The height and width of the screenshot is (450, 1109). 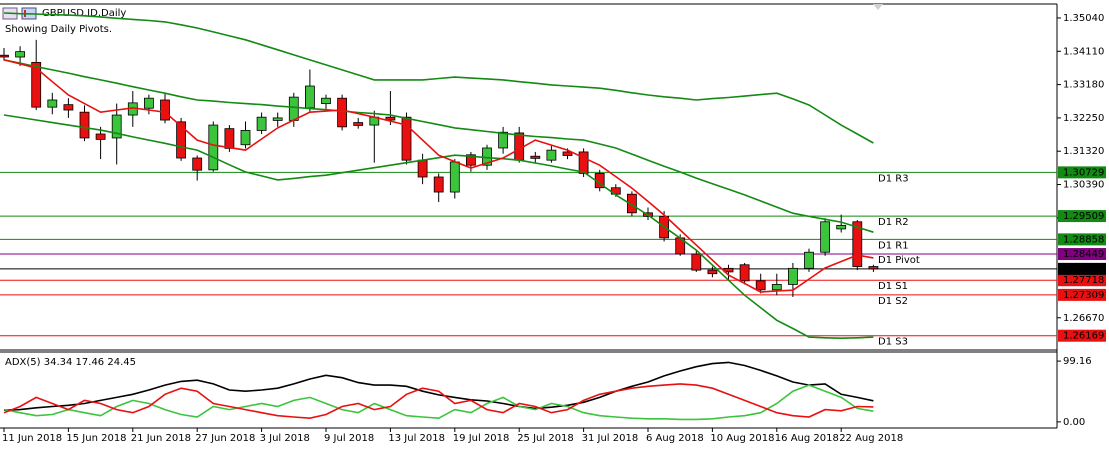 I want to click on y-tick-label: 1.30390, so click(x=1083, y=185).